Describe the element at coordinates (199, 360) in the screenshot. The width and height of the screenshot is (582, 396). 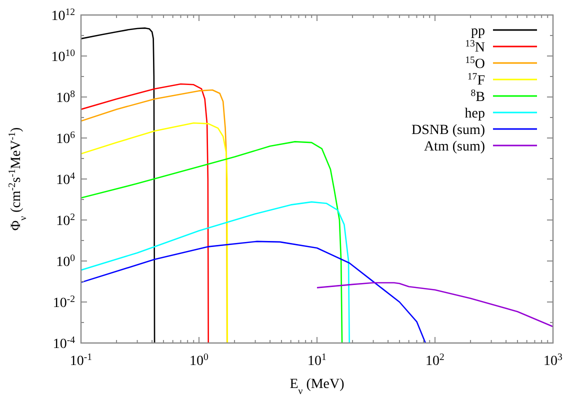
I see `x-tick-label: 10$^{0}$` at that location.